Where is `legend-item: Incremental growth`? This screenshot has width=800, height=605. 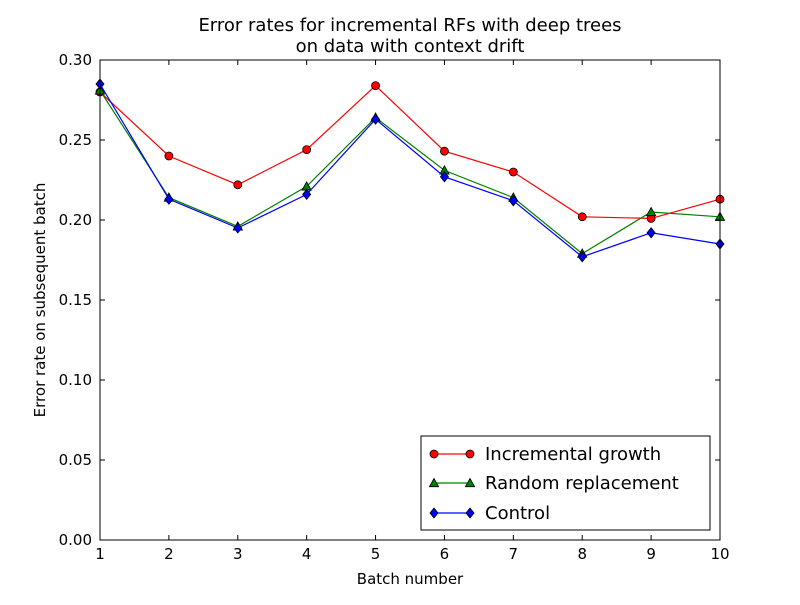
legend-item: Incremental growth is located at coordinates (545, 454).